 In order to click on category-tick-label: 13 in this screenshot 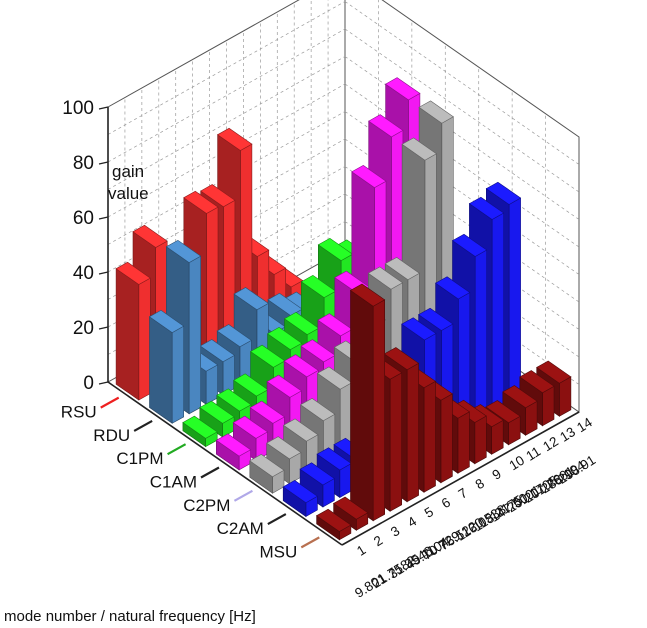, I will do `click(567, 434)`.